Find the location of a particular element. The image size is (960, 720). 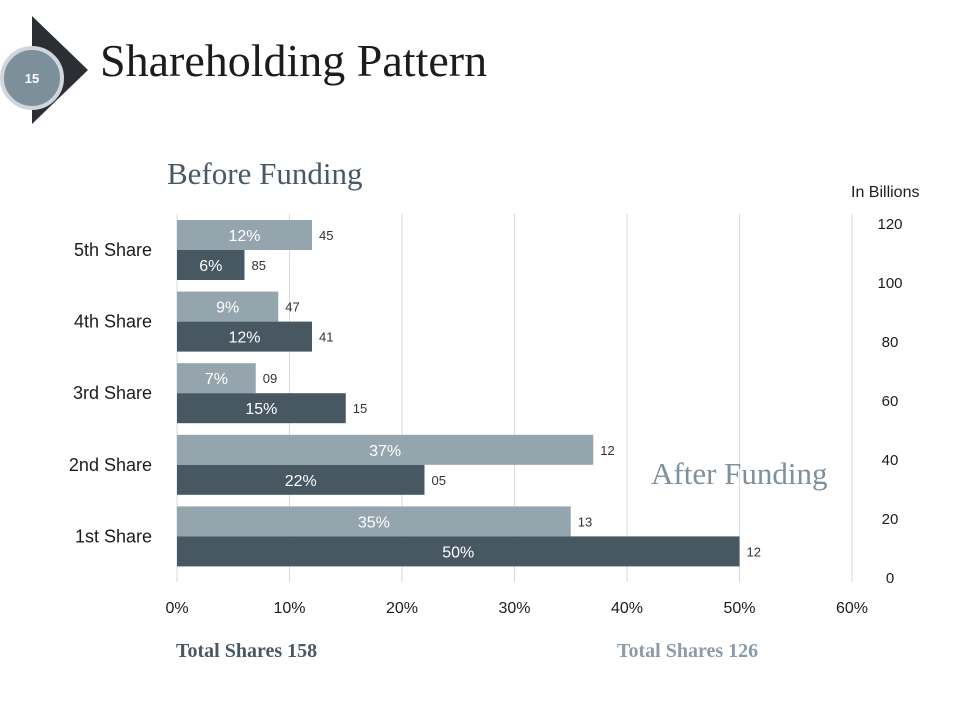

bar-percent-label: 7% is located at coordinates (216, 379).